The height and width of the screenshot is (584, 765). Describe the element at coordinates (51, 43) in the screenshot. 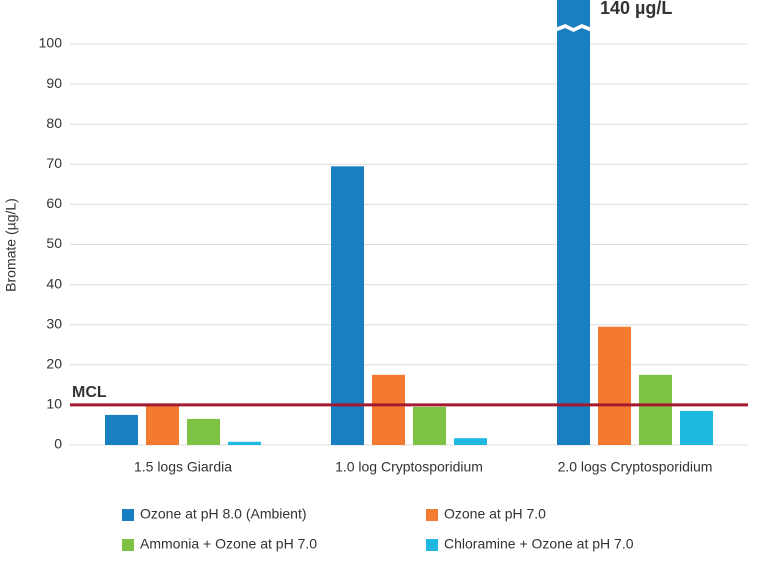

I see `y-tick-label: 100` at that location.